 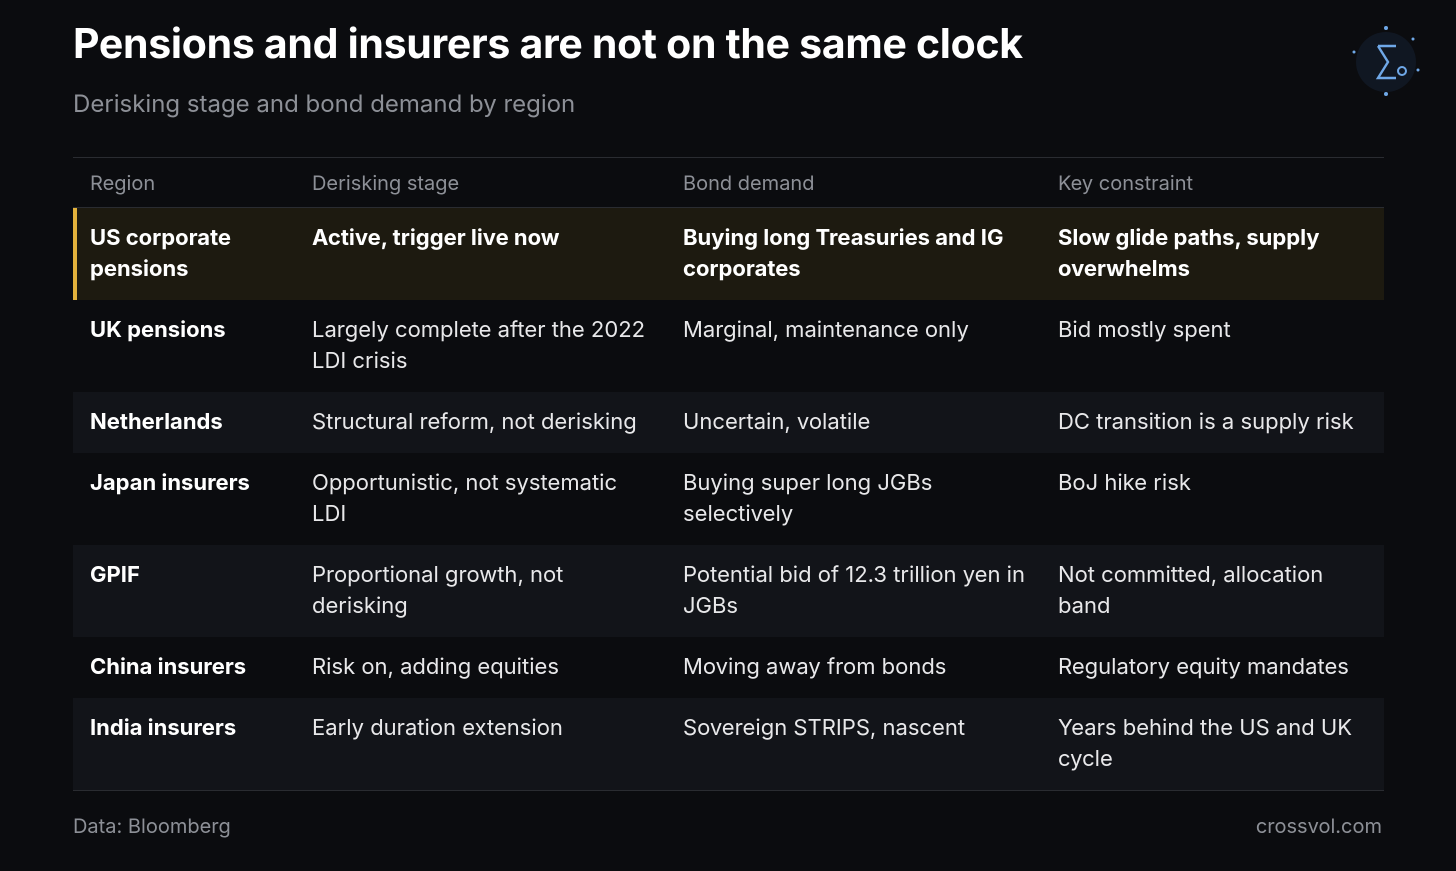 I want to click on cell: Risk on, adding equities, so click(x=435, y=667).